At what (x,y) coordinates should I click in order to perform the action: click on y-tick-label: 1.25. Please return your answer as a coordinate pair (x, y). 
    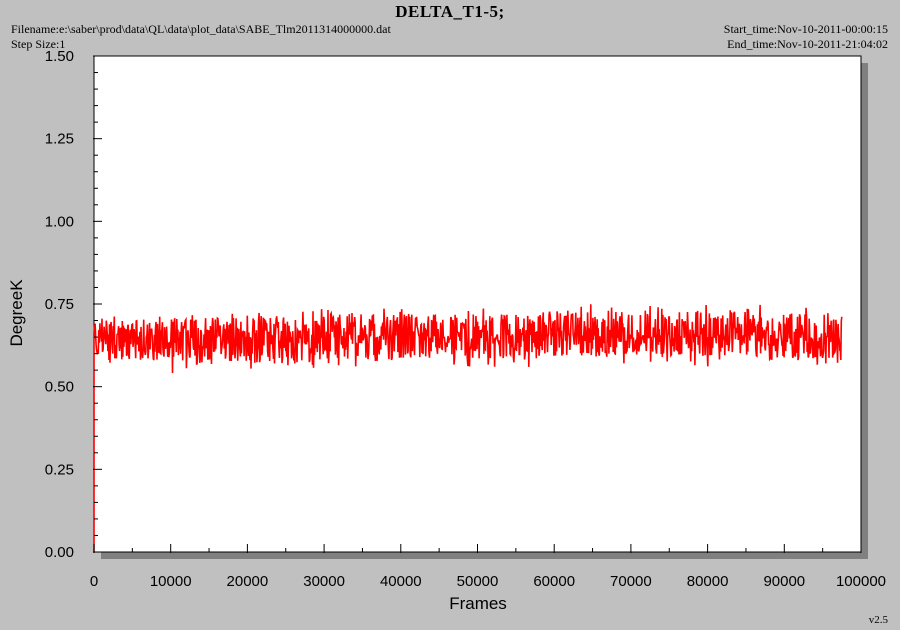
    Looking at the image, I should click on (59, 139).